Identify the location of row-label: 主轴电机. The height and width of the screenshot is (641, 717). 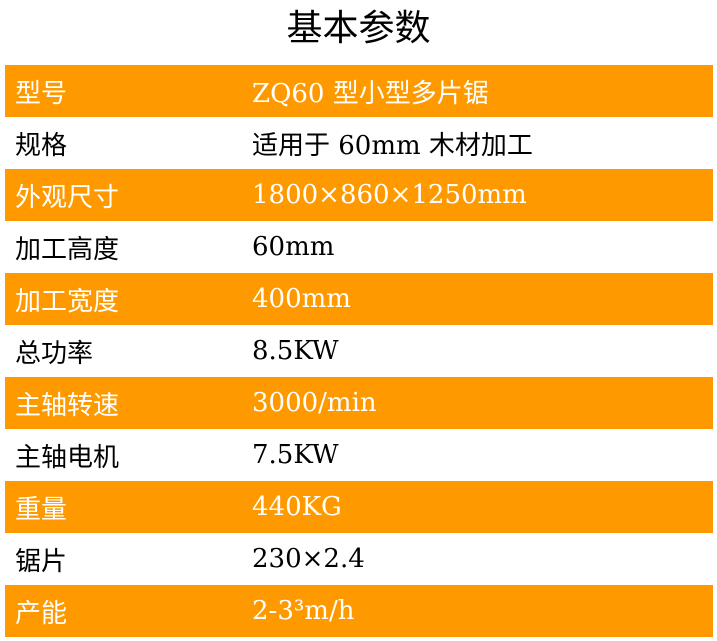
(67, 457).